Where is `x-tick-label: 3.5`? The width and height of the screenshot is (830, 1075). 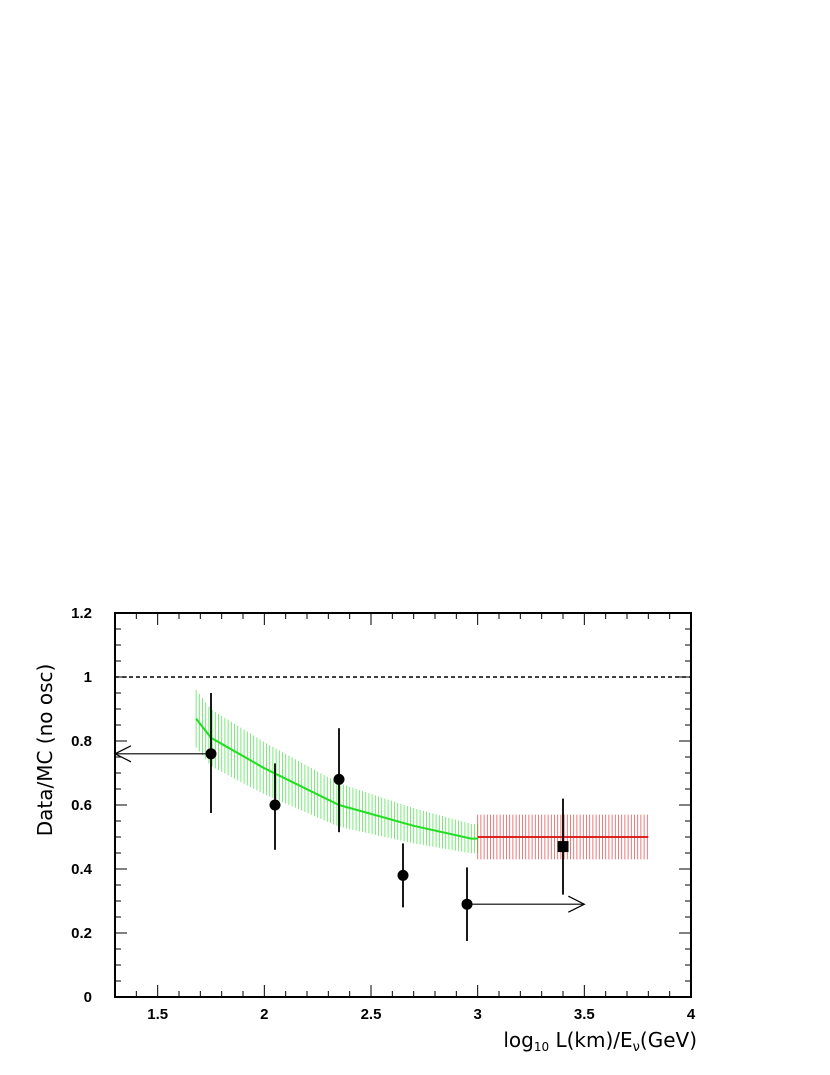
x-tick-label: 3.5 is located at coordinates (584, 1014).